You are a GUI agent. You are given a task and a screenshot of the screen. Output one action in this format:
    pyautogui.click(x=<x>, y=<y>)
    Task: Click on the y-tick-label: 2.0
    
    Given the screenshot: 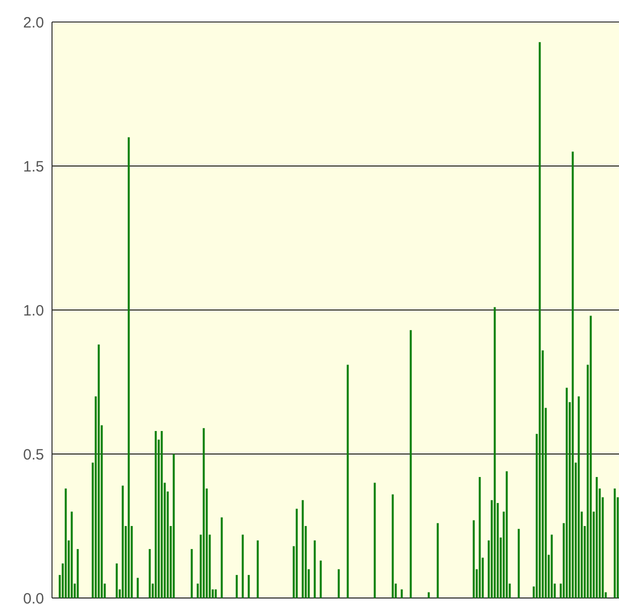 What is the action you would take?
    pyautogui.click(x=33, y=23)
    